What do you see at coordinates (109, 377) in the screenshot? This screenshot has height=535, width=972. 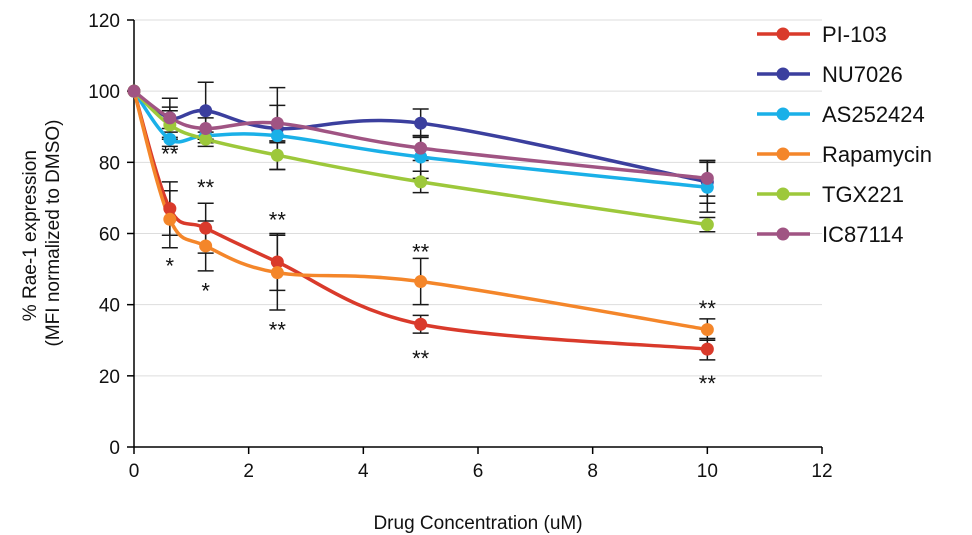 I see `y-tick-label: 20` at bounding box center [109, 377].